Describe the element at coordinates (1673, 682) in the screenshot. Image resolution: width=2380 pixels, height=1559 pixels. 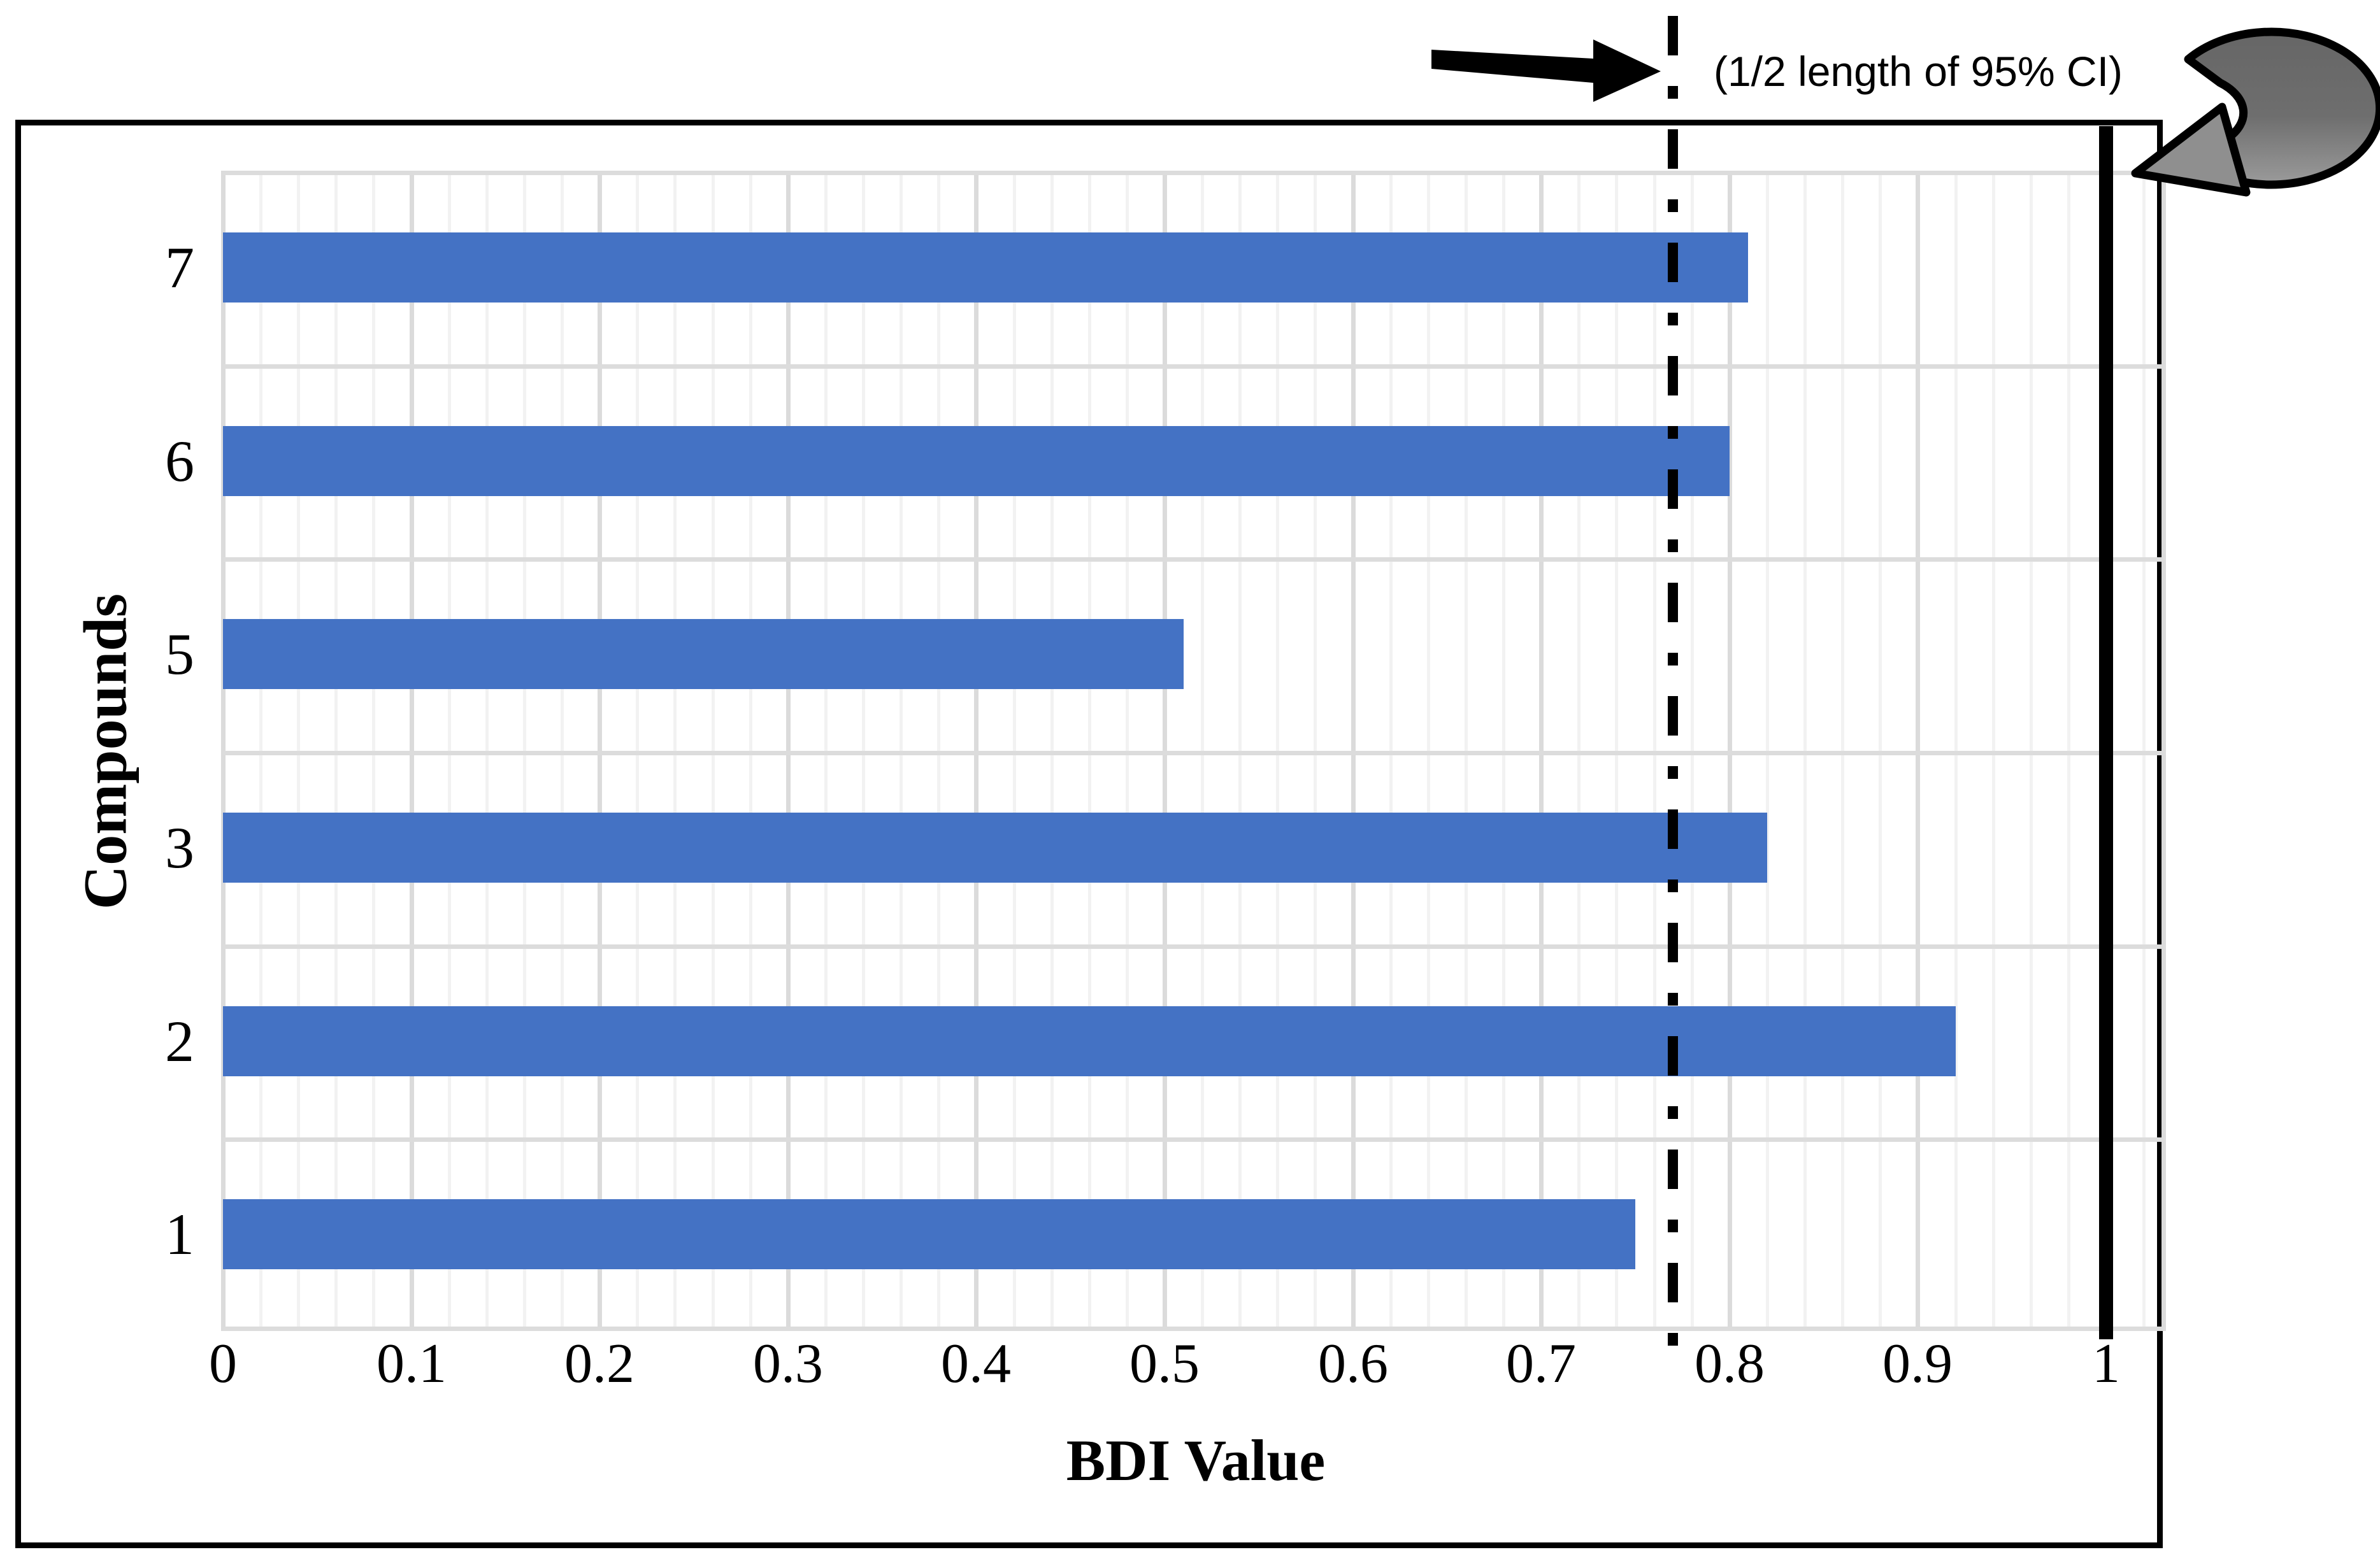
I see `dashed-reference-line` at that location.